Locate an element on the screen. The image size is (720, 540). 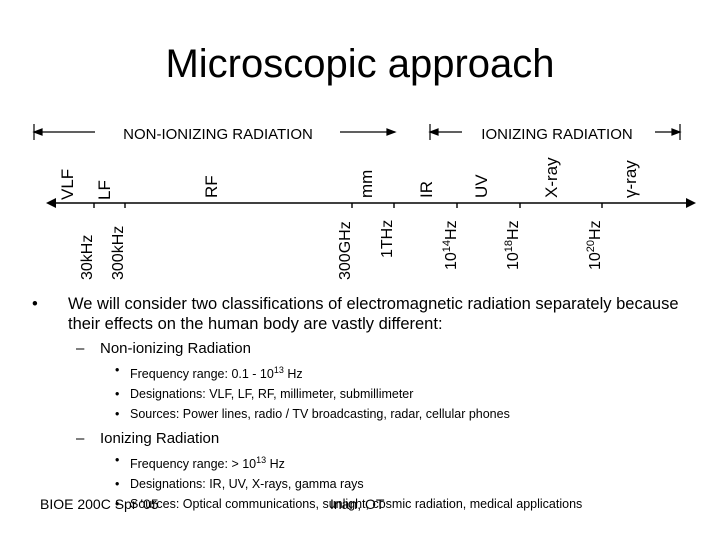
non-ionizing-heading: – Non-ionizing Radiation is located at coordinates (163, 348).